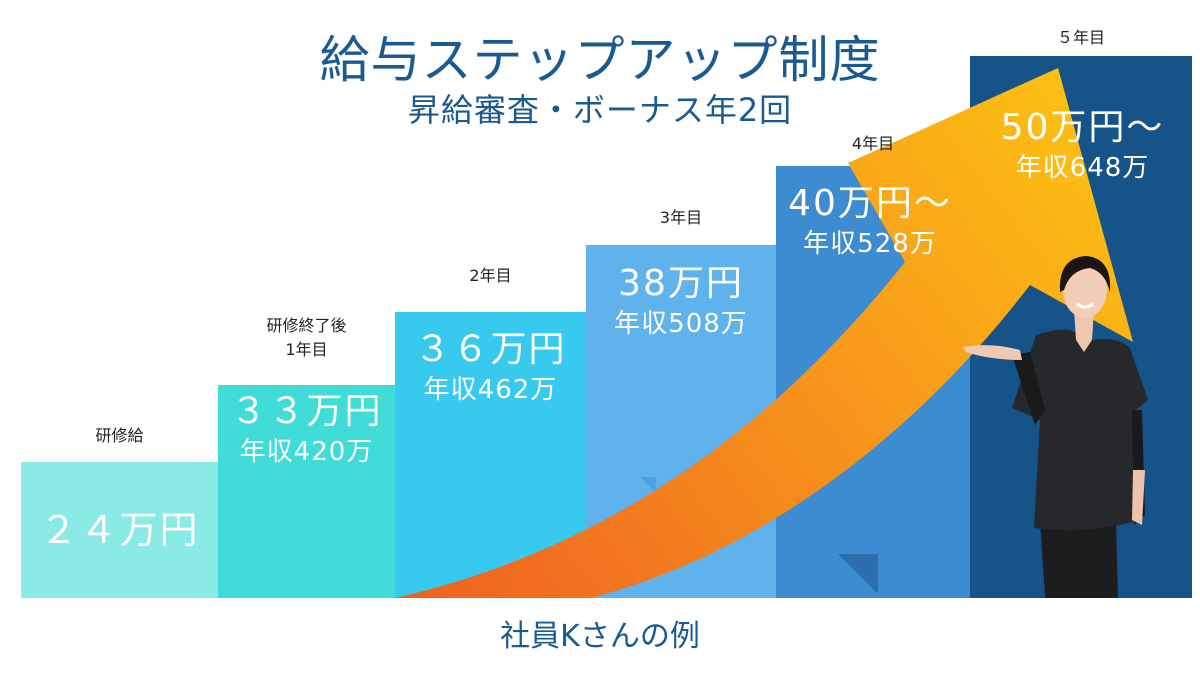  I want to click on step-label-1: 研修終了後 1年目, so click(306, 337).